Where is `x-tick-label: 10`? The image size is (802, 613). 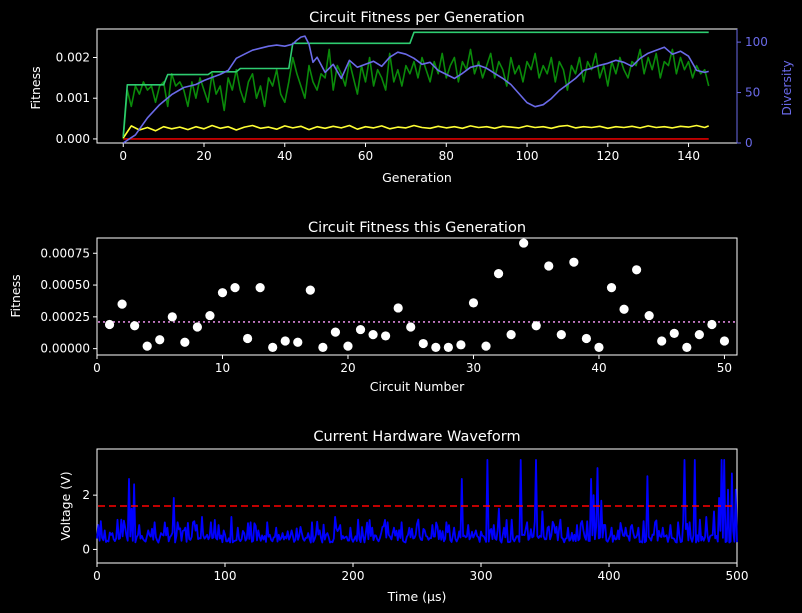 x-tick-label: 10 is located at coordinates (222, 368).